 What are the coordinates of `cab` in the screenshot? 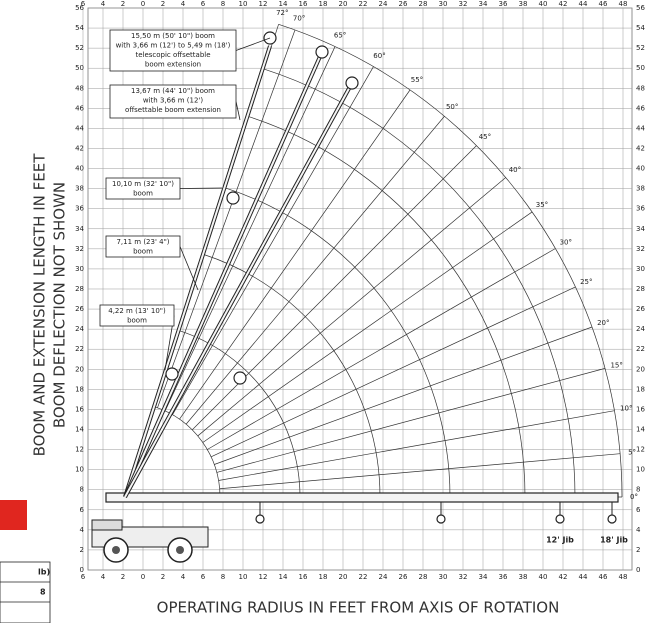 It's located at (107, 525).